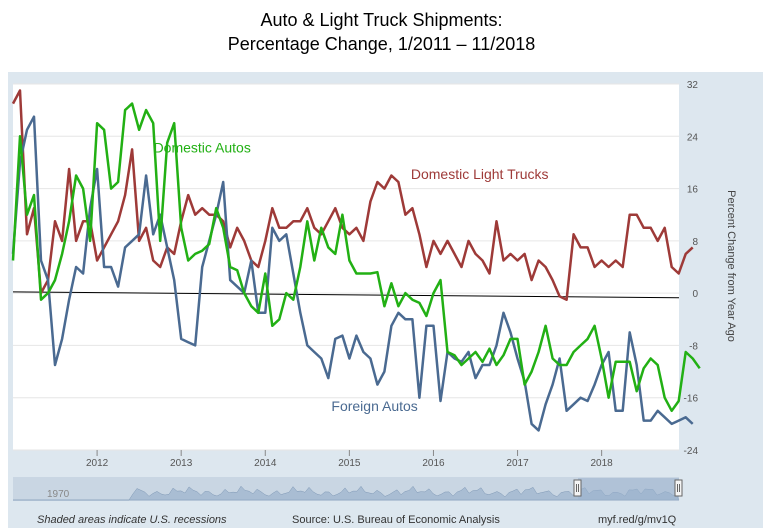 The image size is (763, 528). What do you see at coordinates (691, 451) in the screenshot?
I see `y-tick-label: -24` at bounding box center [691, 451].